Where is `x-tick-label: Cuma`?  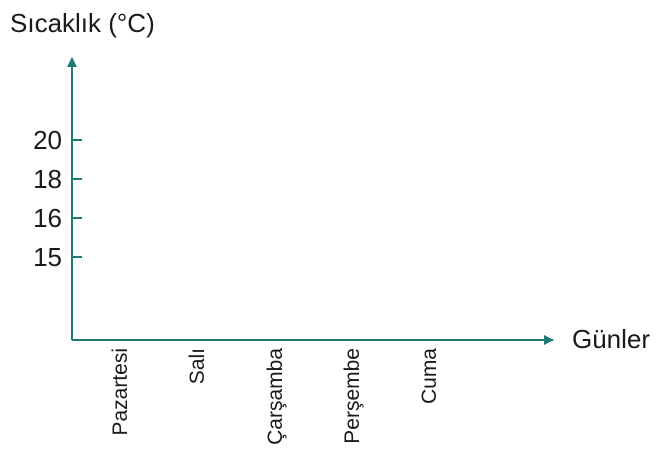
x-tick-label: Cuma is located at coordinates (429, 376).